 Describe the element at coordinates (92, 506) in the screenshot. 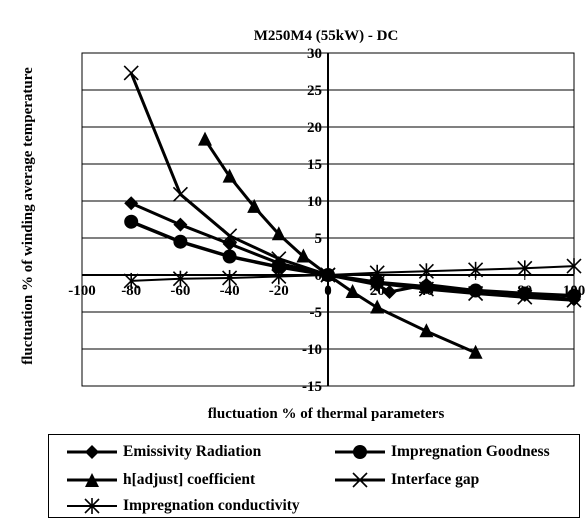

I see `legend-star-marker` at that location.